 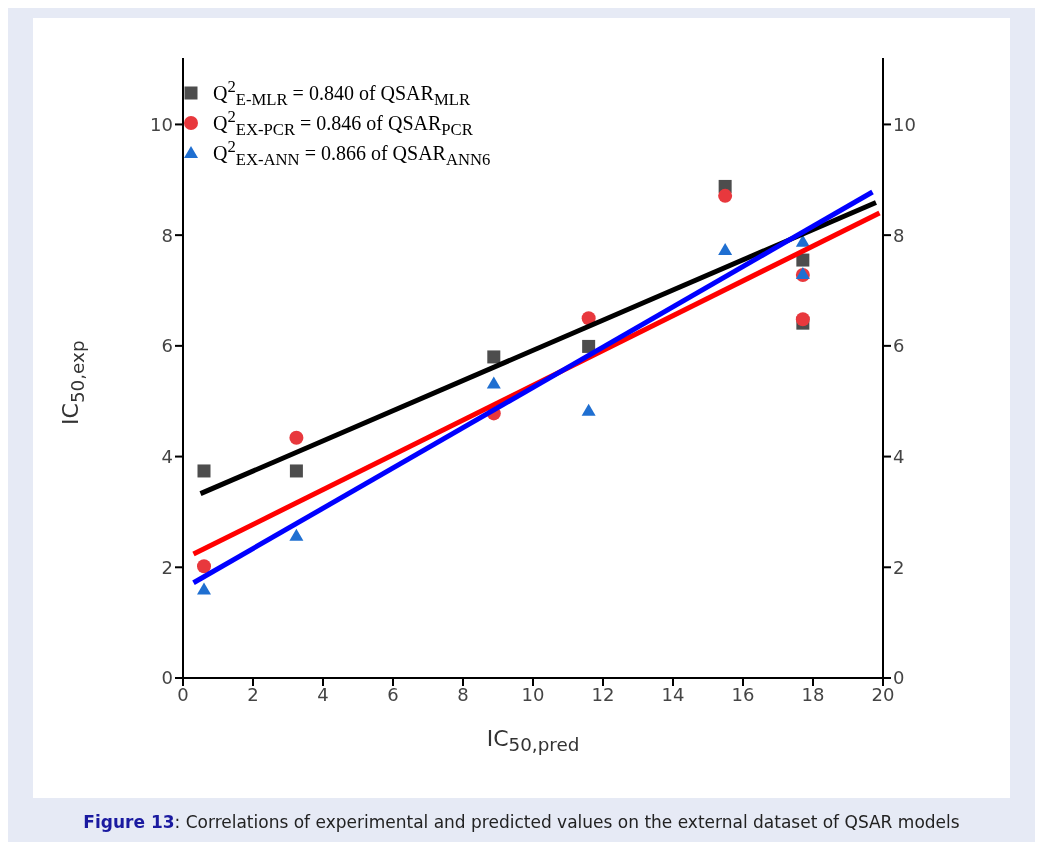 What do you see at coordinates (167, 678) in the screenshot?
I see `y-tick-label: 0` at bounding box center [167, 678].